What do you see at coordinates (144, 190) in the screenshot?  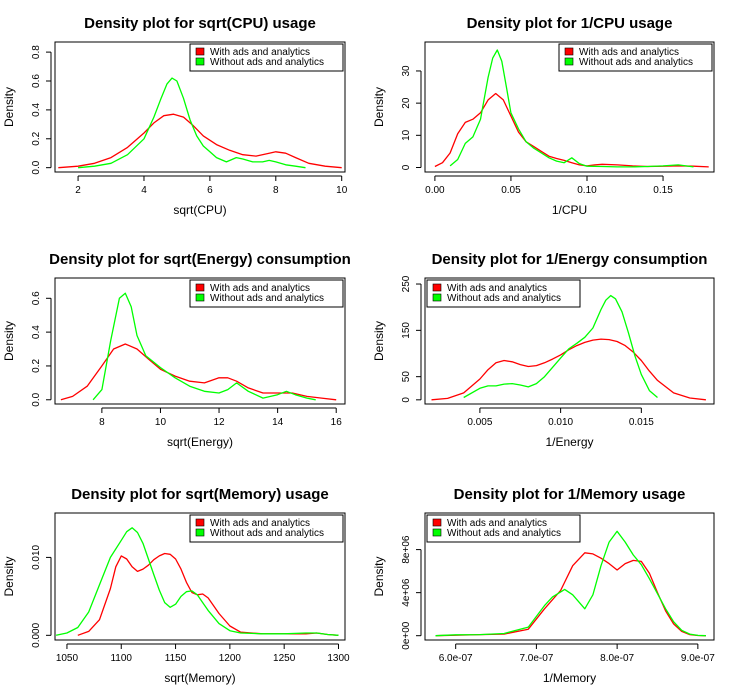 I see `x-tick-label: 4` at bounding box center [144, 190].